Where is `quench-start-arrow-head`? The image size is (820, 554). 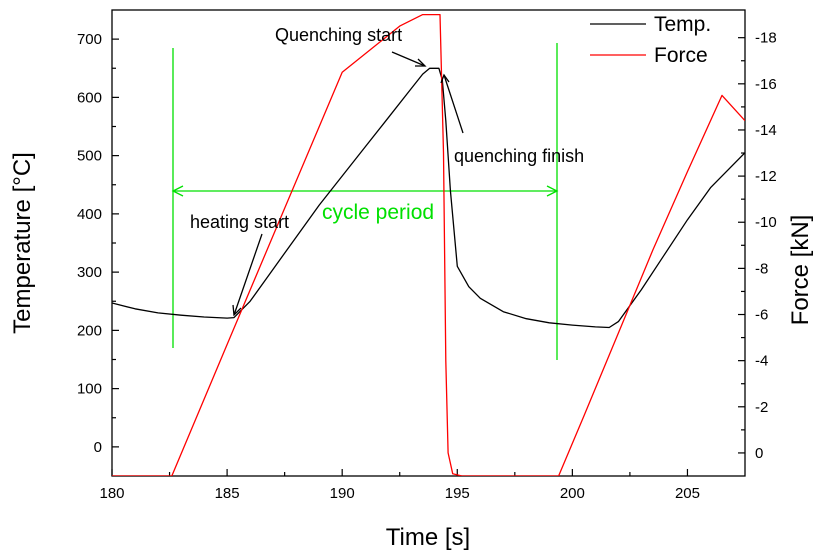
quench-start-arrow-head is located at coordinates (421, 62).